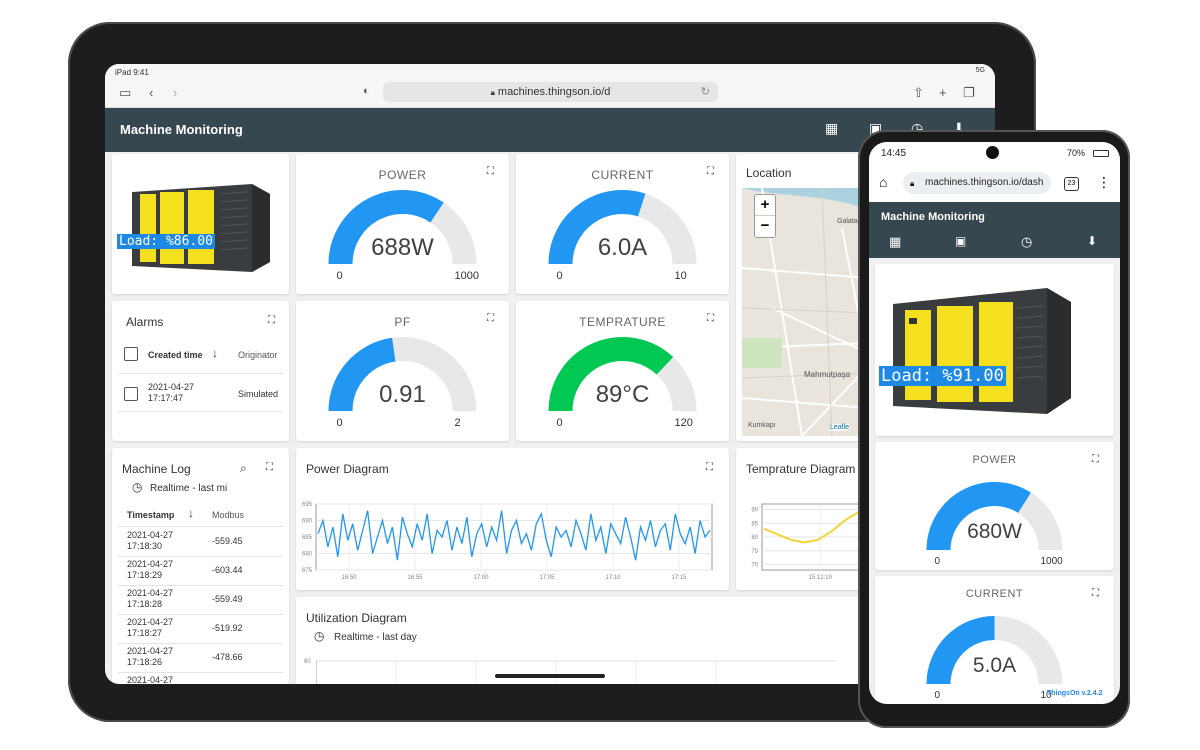  Describe the element at coordinates (150, 656) in the screenshot. I see `log-timestamp: 2021-04-27 17:18:26` at that location.